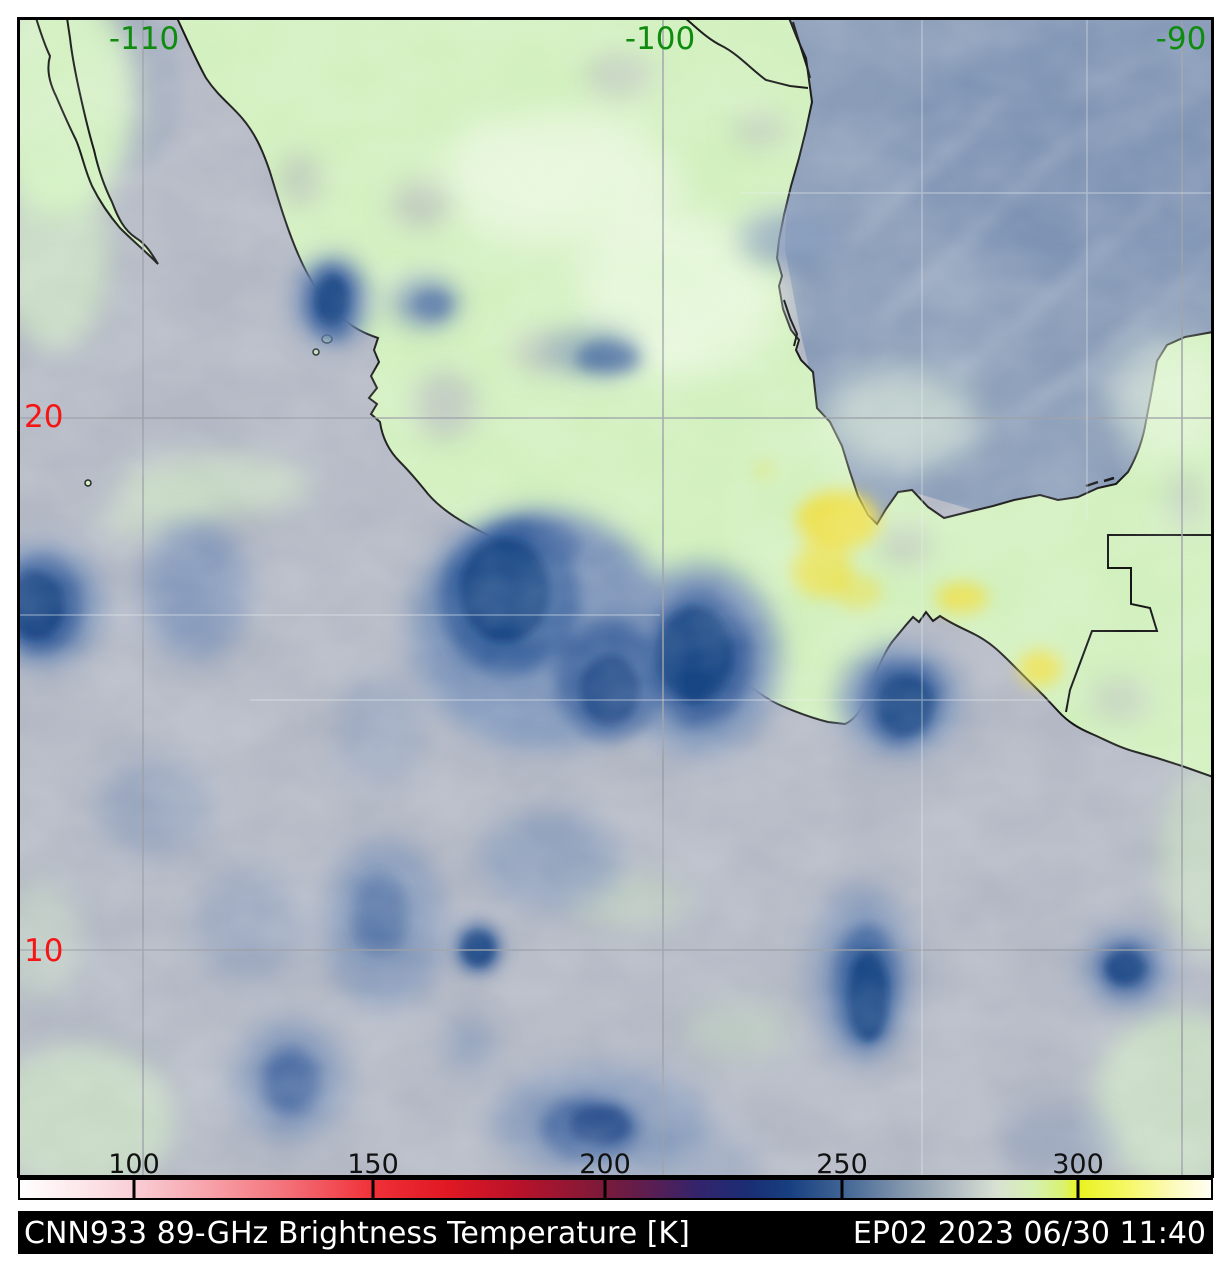 The height and width of the screenshot is (1272, 1231). What do you see at coordinates (842, 1164) in the screenshot?
I see `colorbar-tick-250: 250` at bounding box center [842, 1164].